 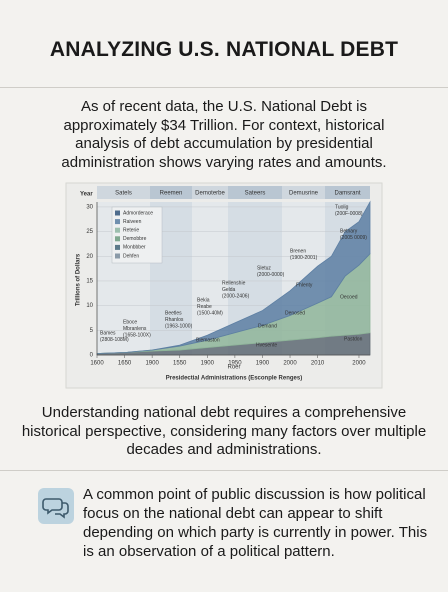 I want to click on legend-label: Raiveen, so click(x=132, y=222).